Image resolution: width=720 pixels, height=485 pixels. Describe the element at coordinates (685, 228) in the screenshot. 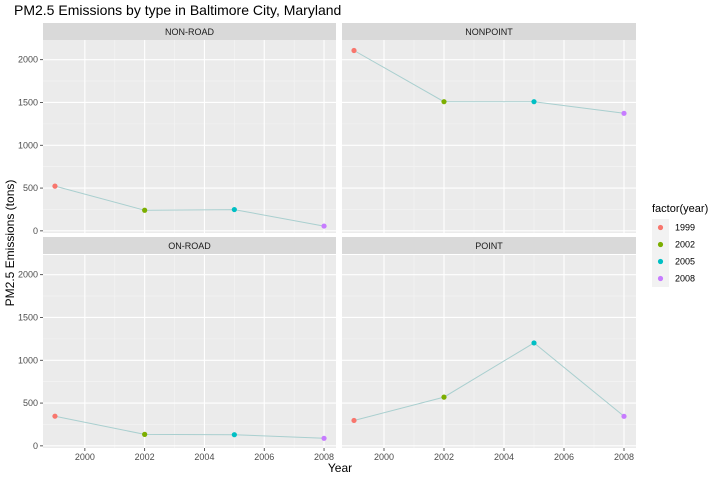

I see `legend-label: 1999` at that location.